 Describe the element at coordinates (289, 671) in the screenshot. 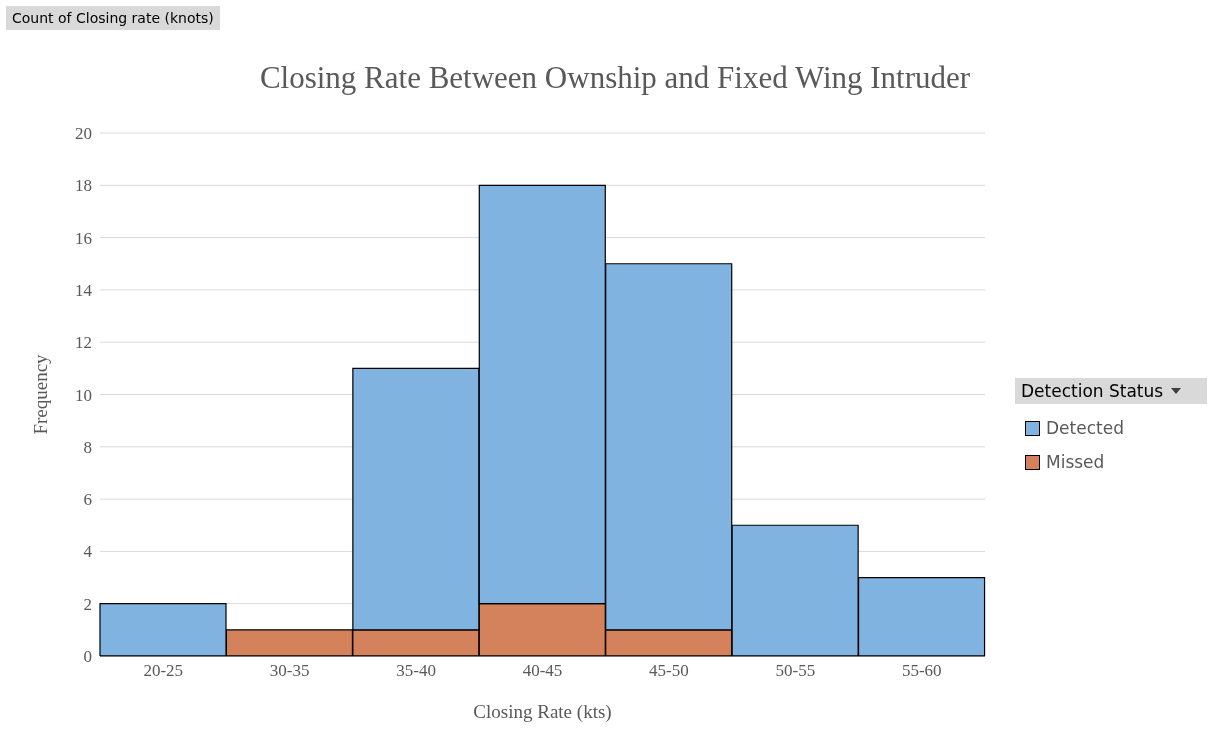

I see `x-tick-label: 30-35` at that location.